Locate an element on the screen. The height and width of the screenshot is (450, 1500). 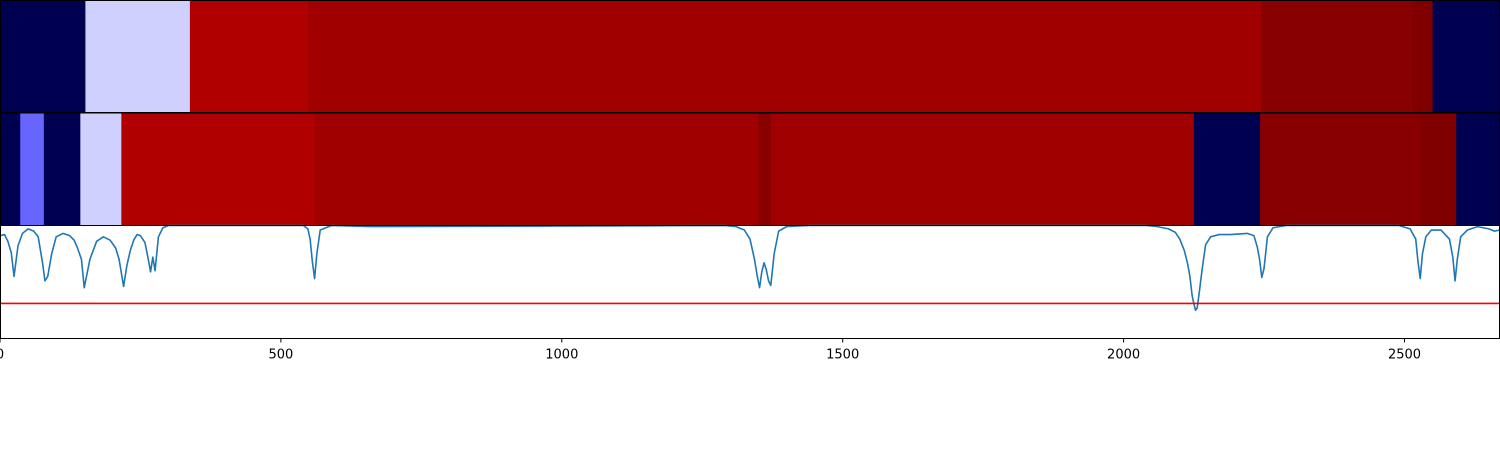
x-tick-label-500: 500 is located at coordinates (280, 355).